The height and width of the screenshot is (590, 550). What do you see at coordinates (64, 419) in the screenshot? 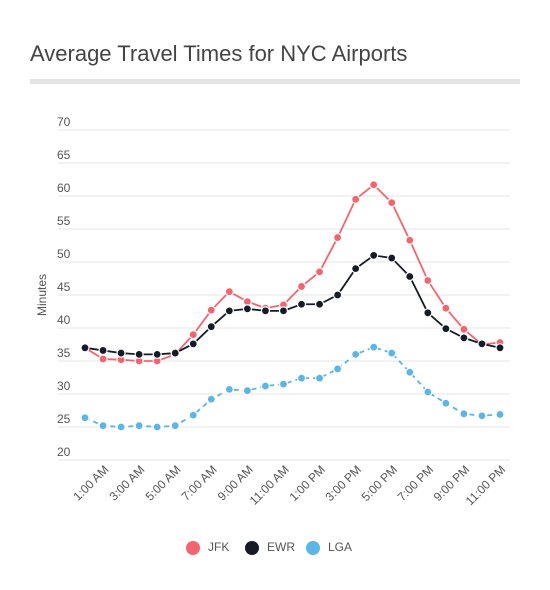
I see `y-tick-label: 25` at bounding box center [64, 419].